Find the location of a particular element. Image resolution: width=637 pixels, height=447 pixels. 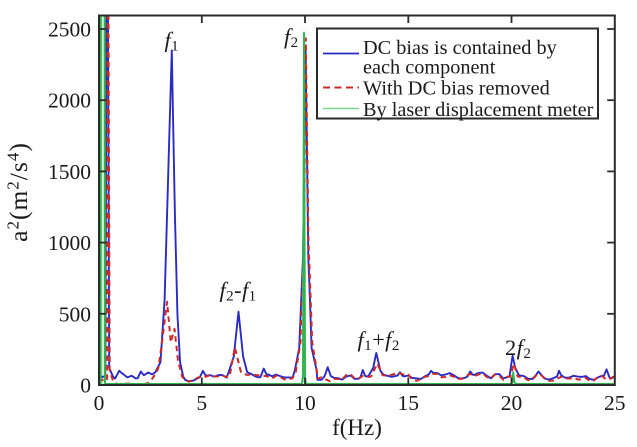

svg-text: a2(m2/s4) is located at coordinates (19, 192).